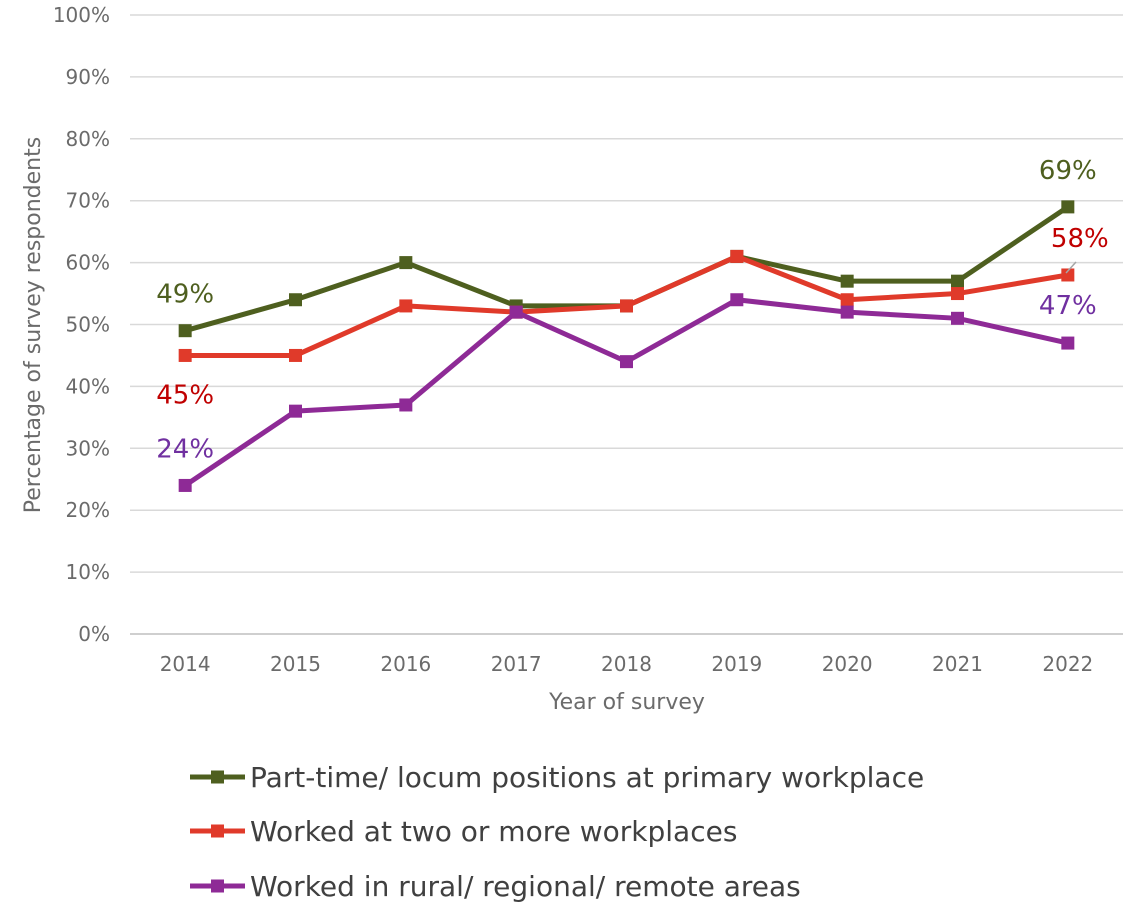  What do you see at coordinates (1067, 664) in the screenshot?
I see `x-tick-label: 2022` at bounding box center [1067, 664].